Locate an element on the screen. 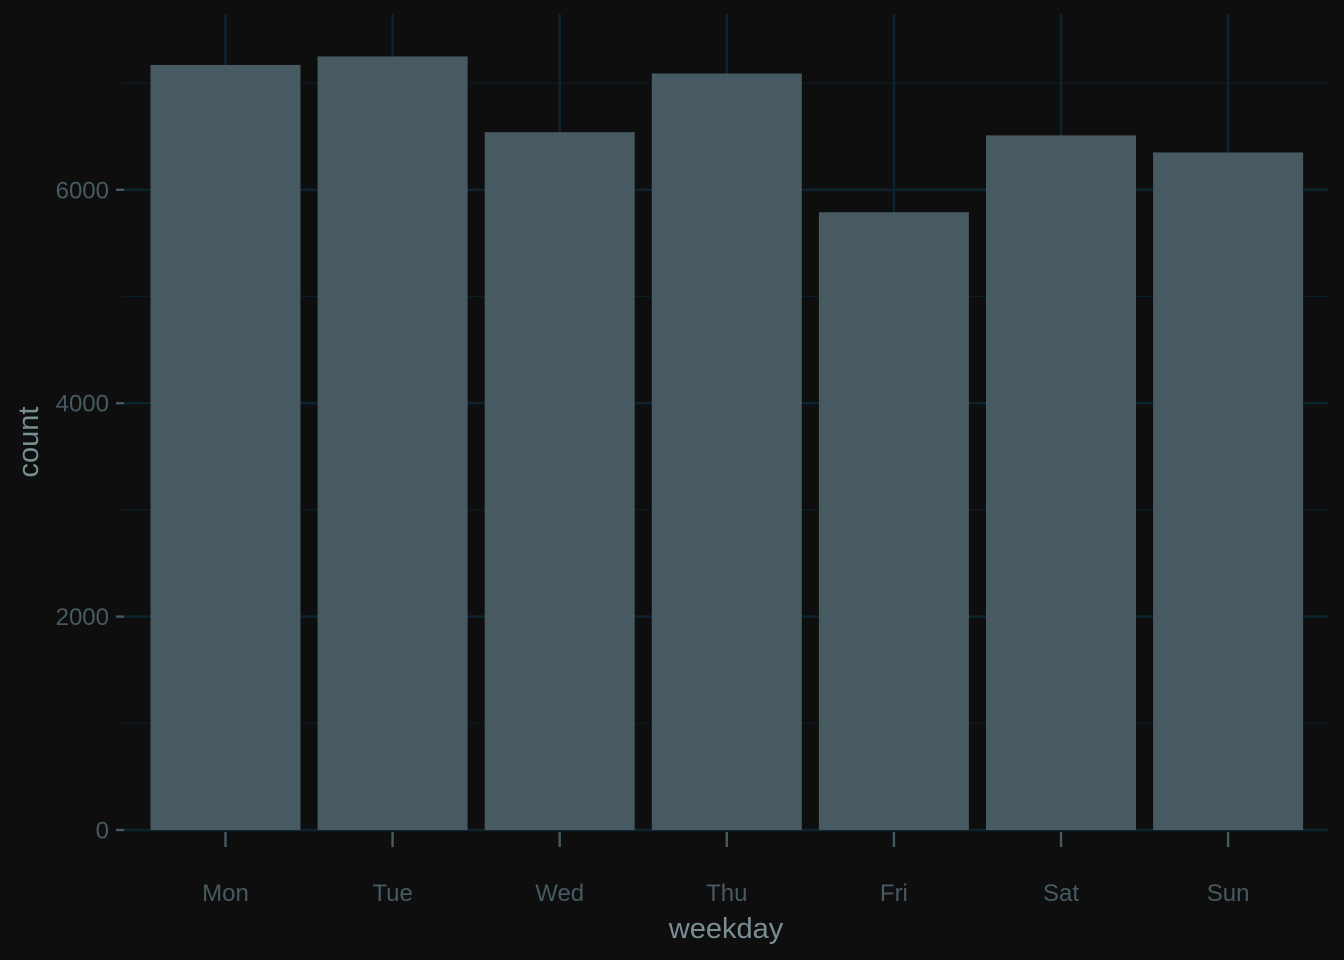 Image resolution: width=1344 pixels, height=960 pixels. x-axis-title: weekday is located at coordinates (726, 929).